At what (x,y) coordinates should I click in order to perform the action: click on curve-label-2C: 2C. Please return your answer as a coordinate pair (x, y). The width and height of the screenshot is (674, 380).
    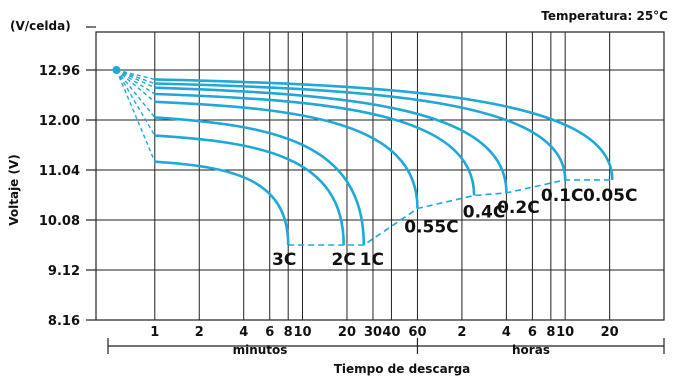
    Looking at the image, I should click on (344, 260).